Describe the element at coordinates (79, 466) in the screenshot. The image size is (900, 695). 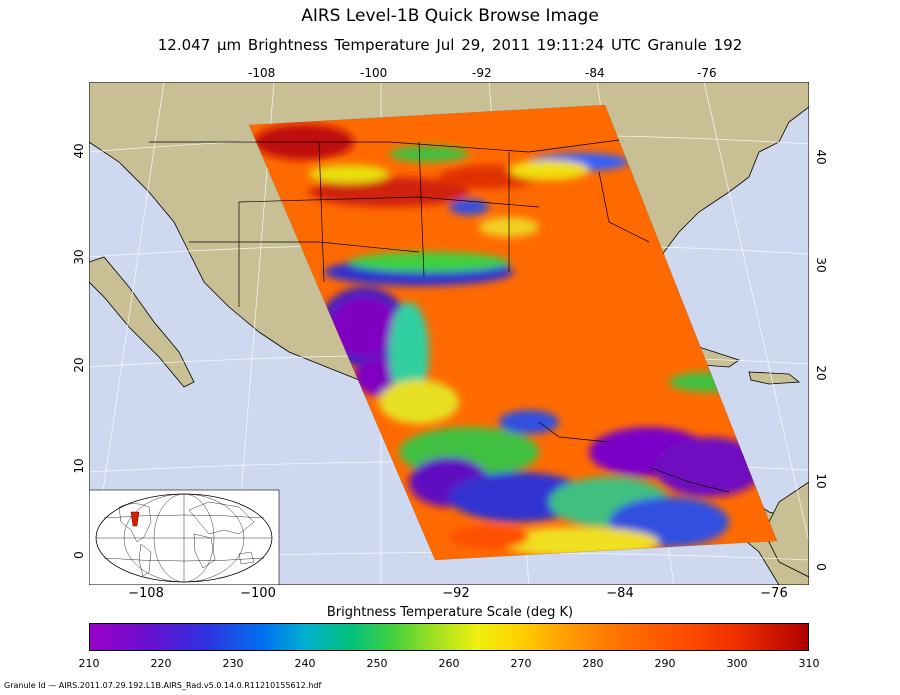
I see `left-lat-label: 10` at that location.